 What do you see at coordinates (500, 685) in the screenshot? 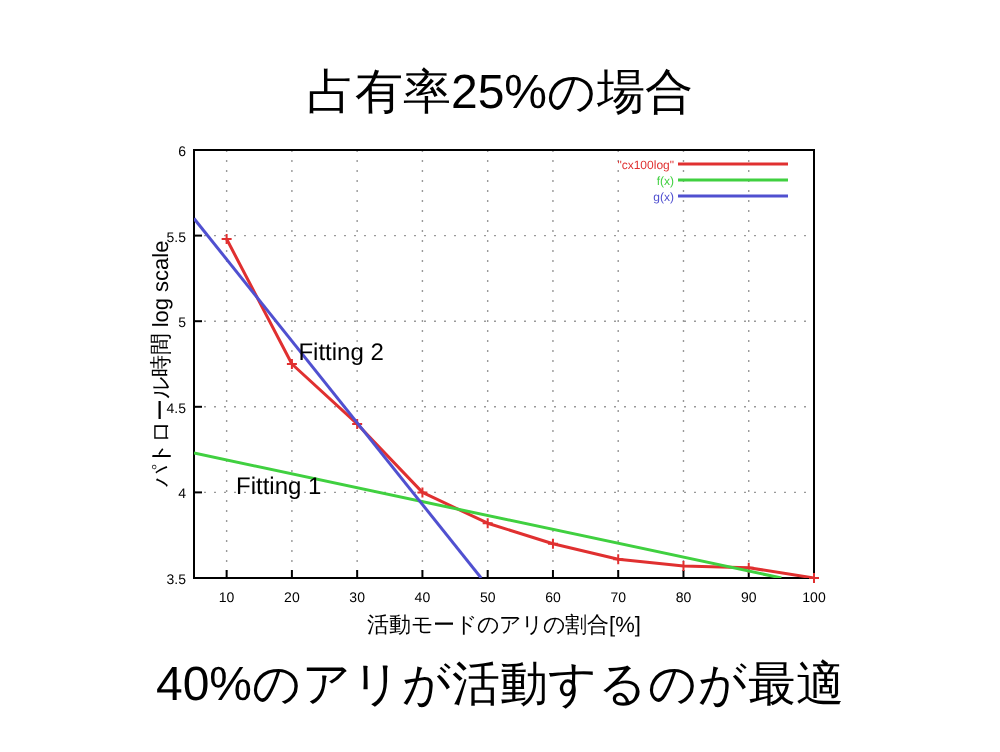
I see `text: 40%のアリが活動するのが最適` at bounding box center [500, 685].